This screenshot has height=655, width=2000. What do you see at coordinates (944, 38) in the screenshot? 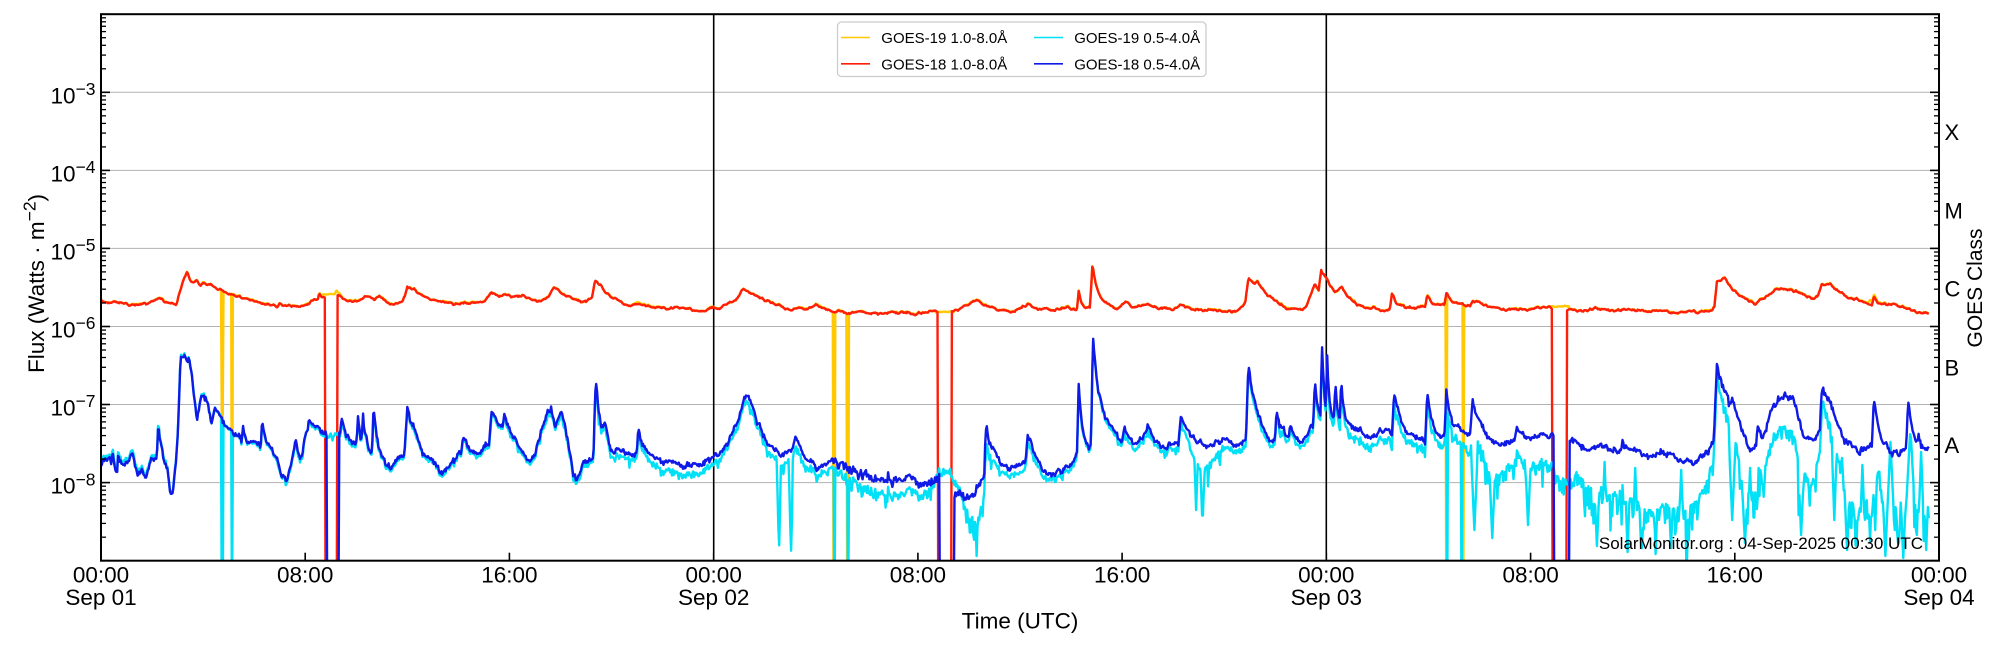
I see `svg-text: GOES-19 1.0-8.0Å` at bounding box center [944, 38].